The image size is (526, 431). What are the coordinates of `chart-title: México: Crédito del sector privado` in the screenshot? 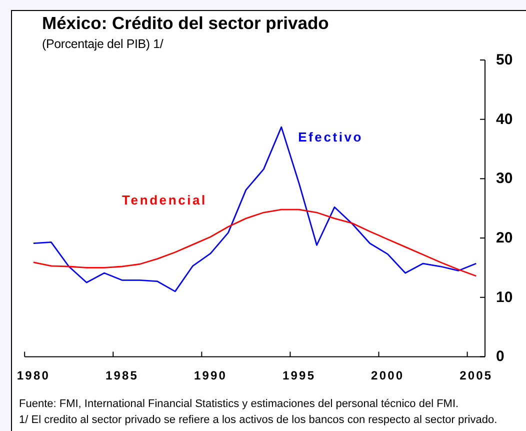 It's located at (185, 23).